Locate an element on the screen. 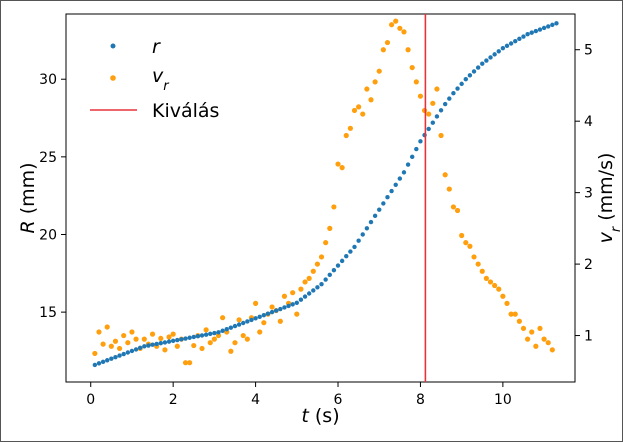  x-tick-label: 0 is located at coordinates (90, 400).